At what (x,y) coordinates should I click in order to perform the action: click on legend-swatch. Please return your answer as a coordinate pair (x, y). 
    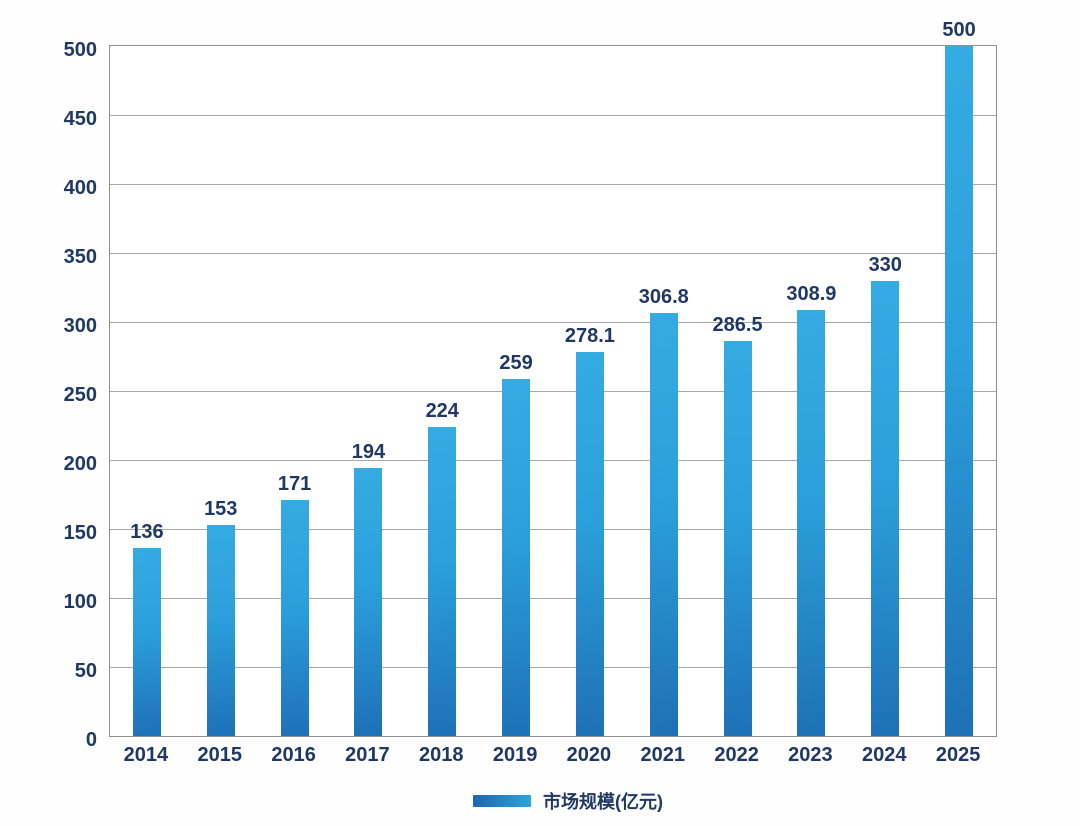
    Looking at the image, I should click on (502, 801).